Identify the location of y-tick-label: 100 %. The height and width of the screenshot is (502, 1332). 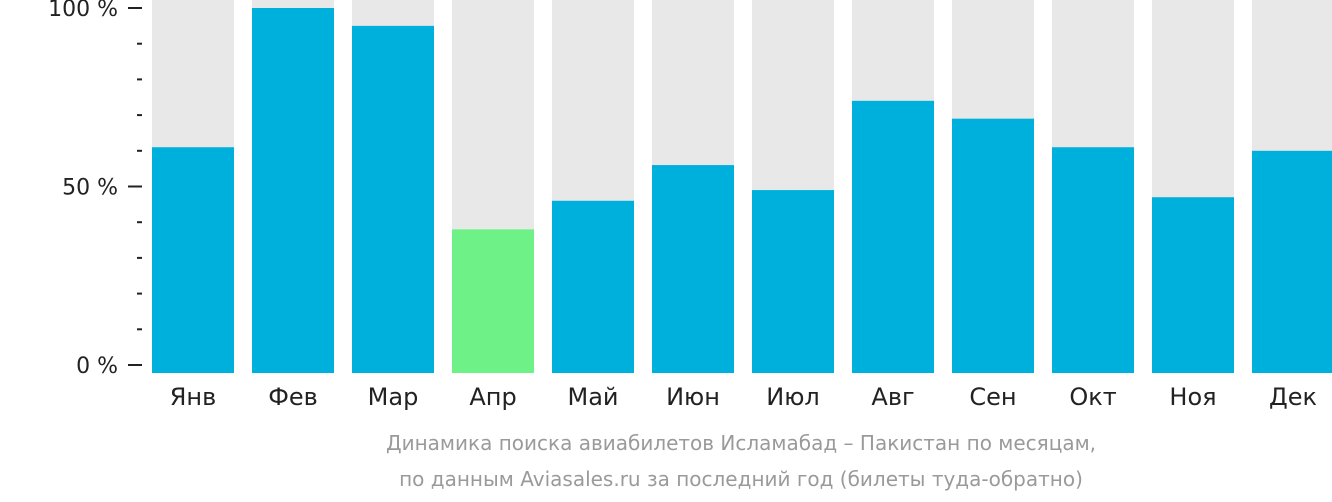
(83, 11).